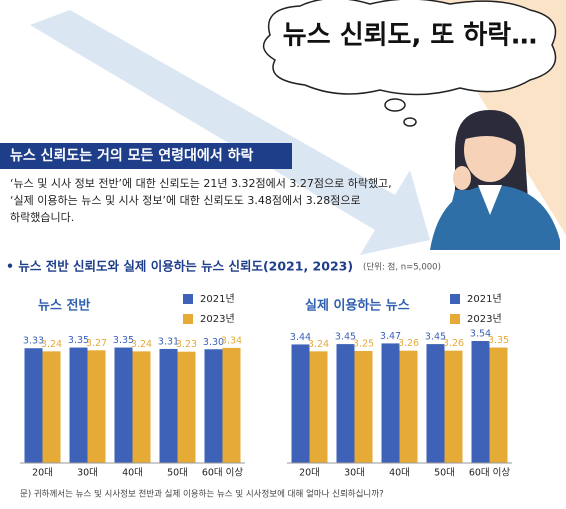 The height and width of the screenshot is (509, 566). What do you see at coordinates (402, 267) in the screenshot?
I see `unit-note: (단위: 점, n=5,000)` at bounding box center [402, 267].